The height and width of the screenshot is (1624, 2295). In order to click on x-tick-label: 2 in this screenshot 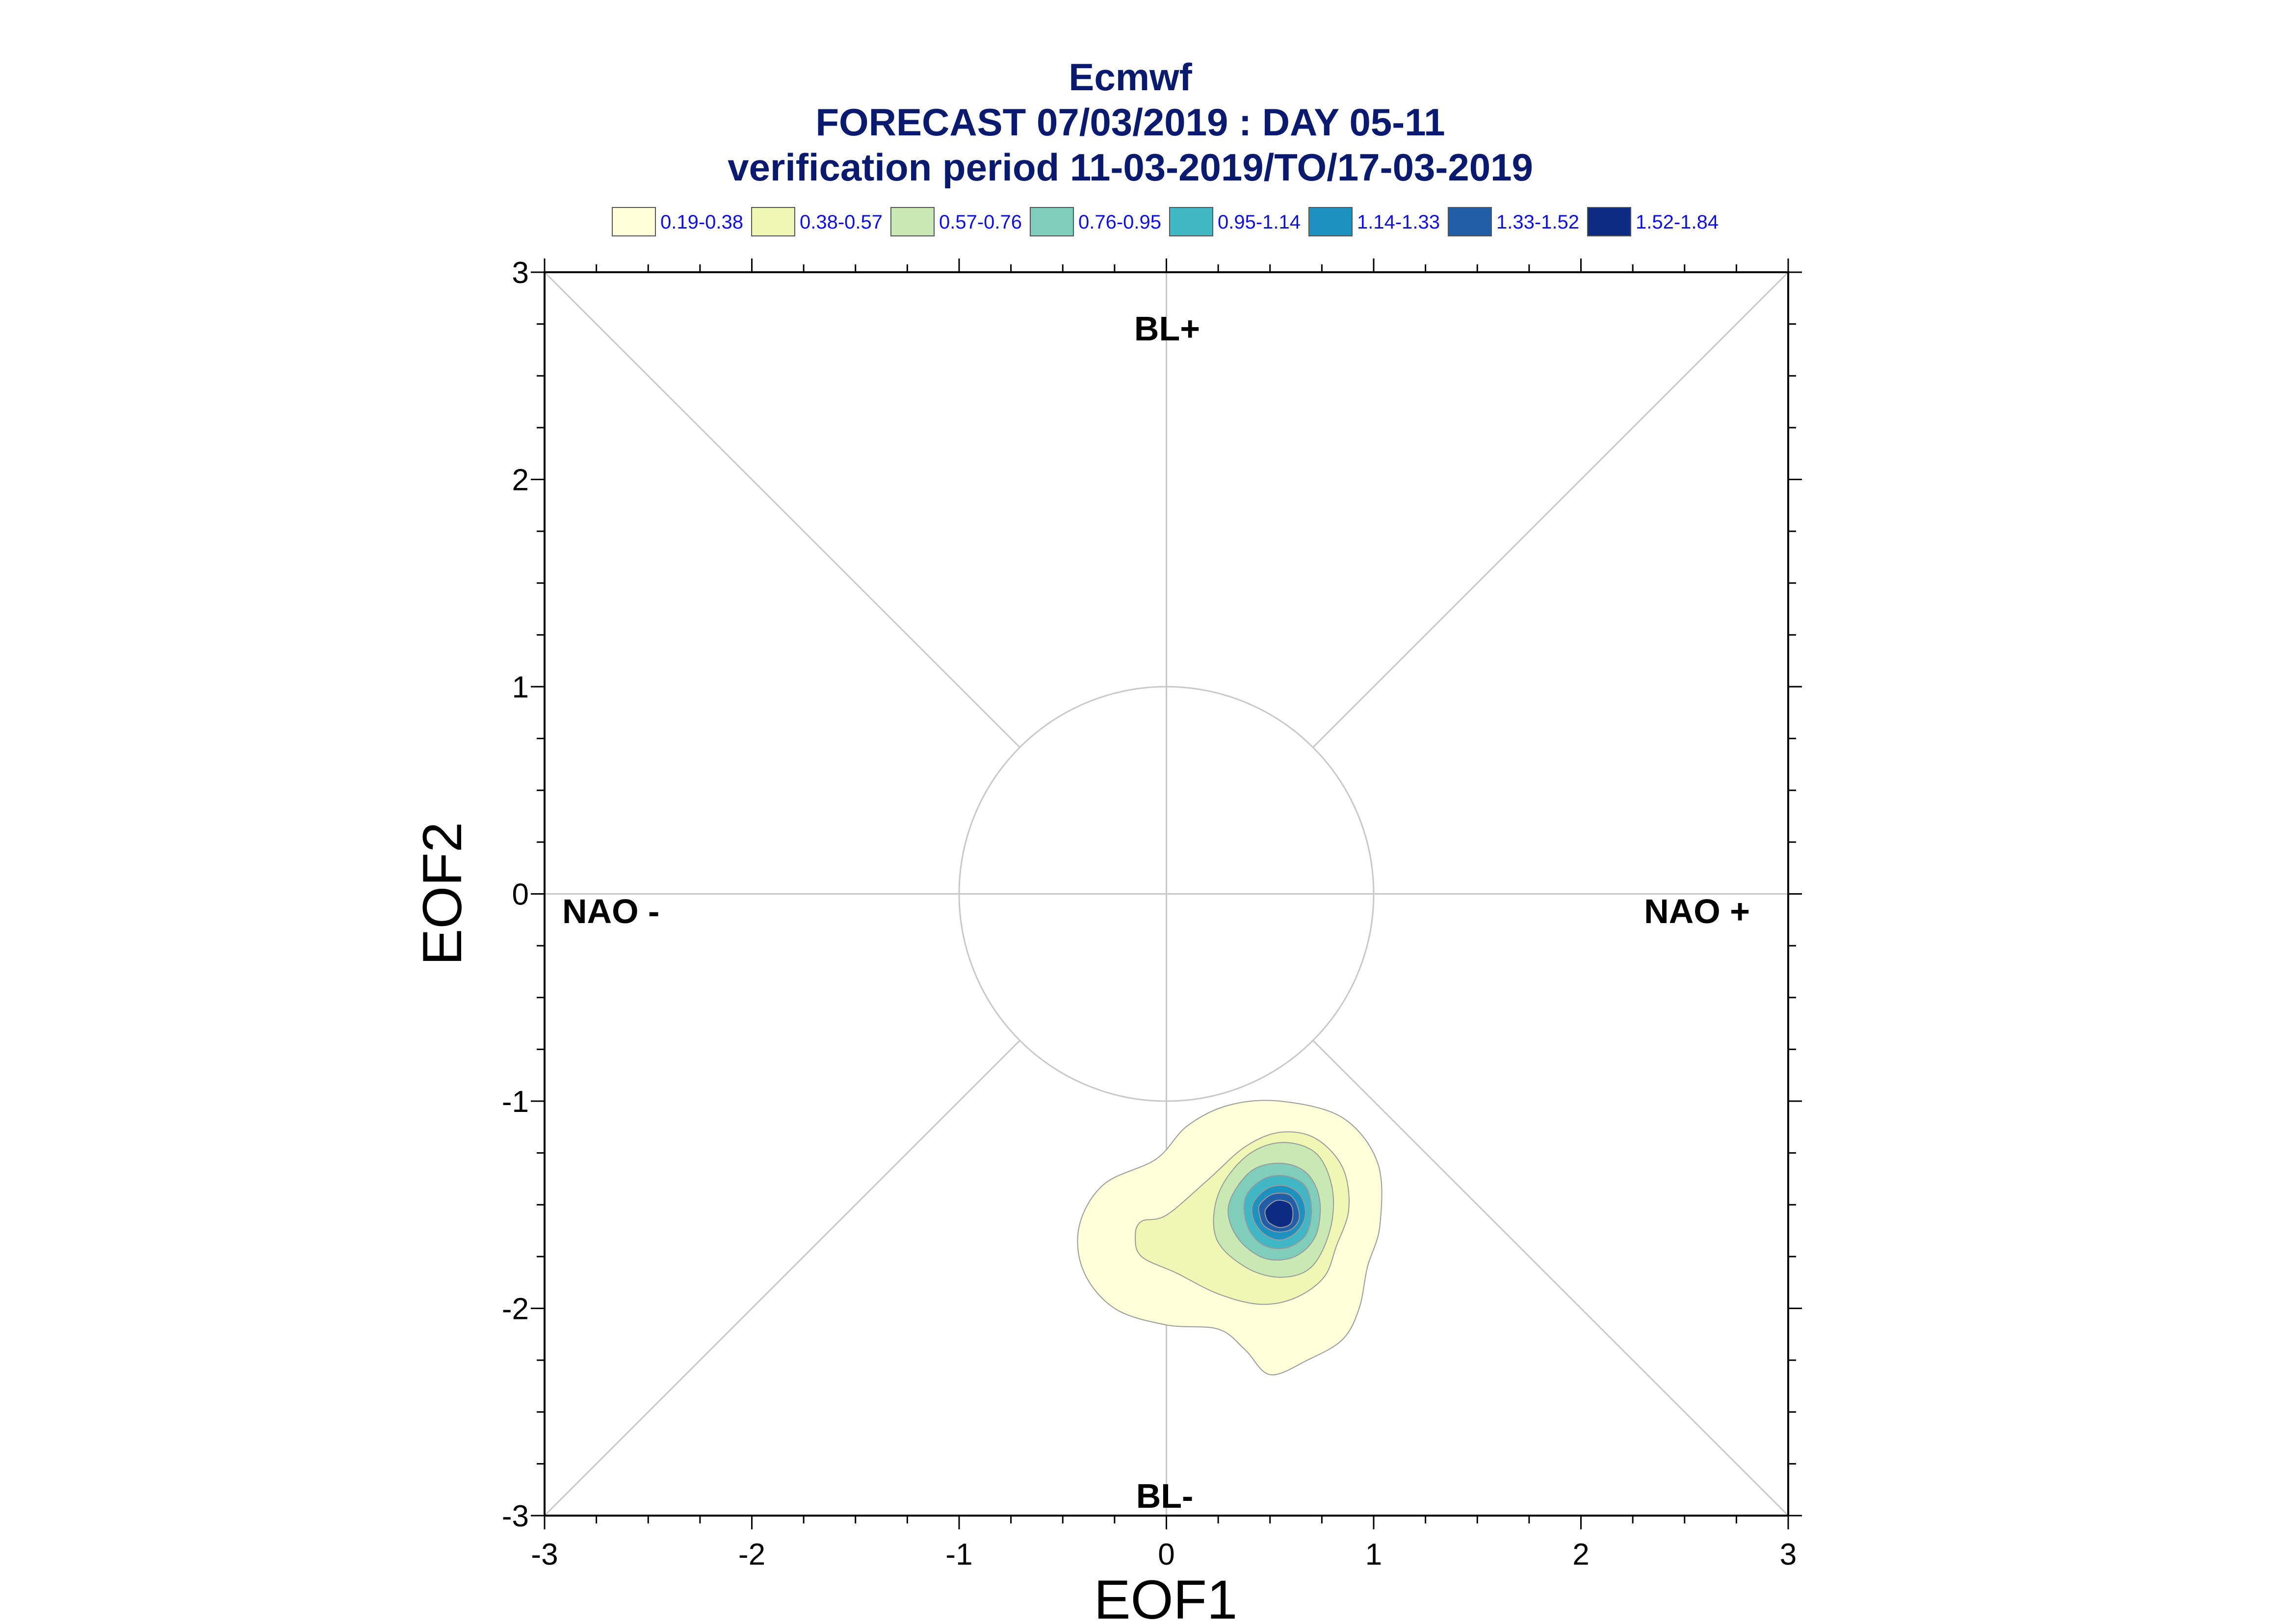, I will do `click(1580, 1555)`.